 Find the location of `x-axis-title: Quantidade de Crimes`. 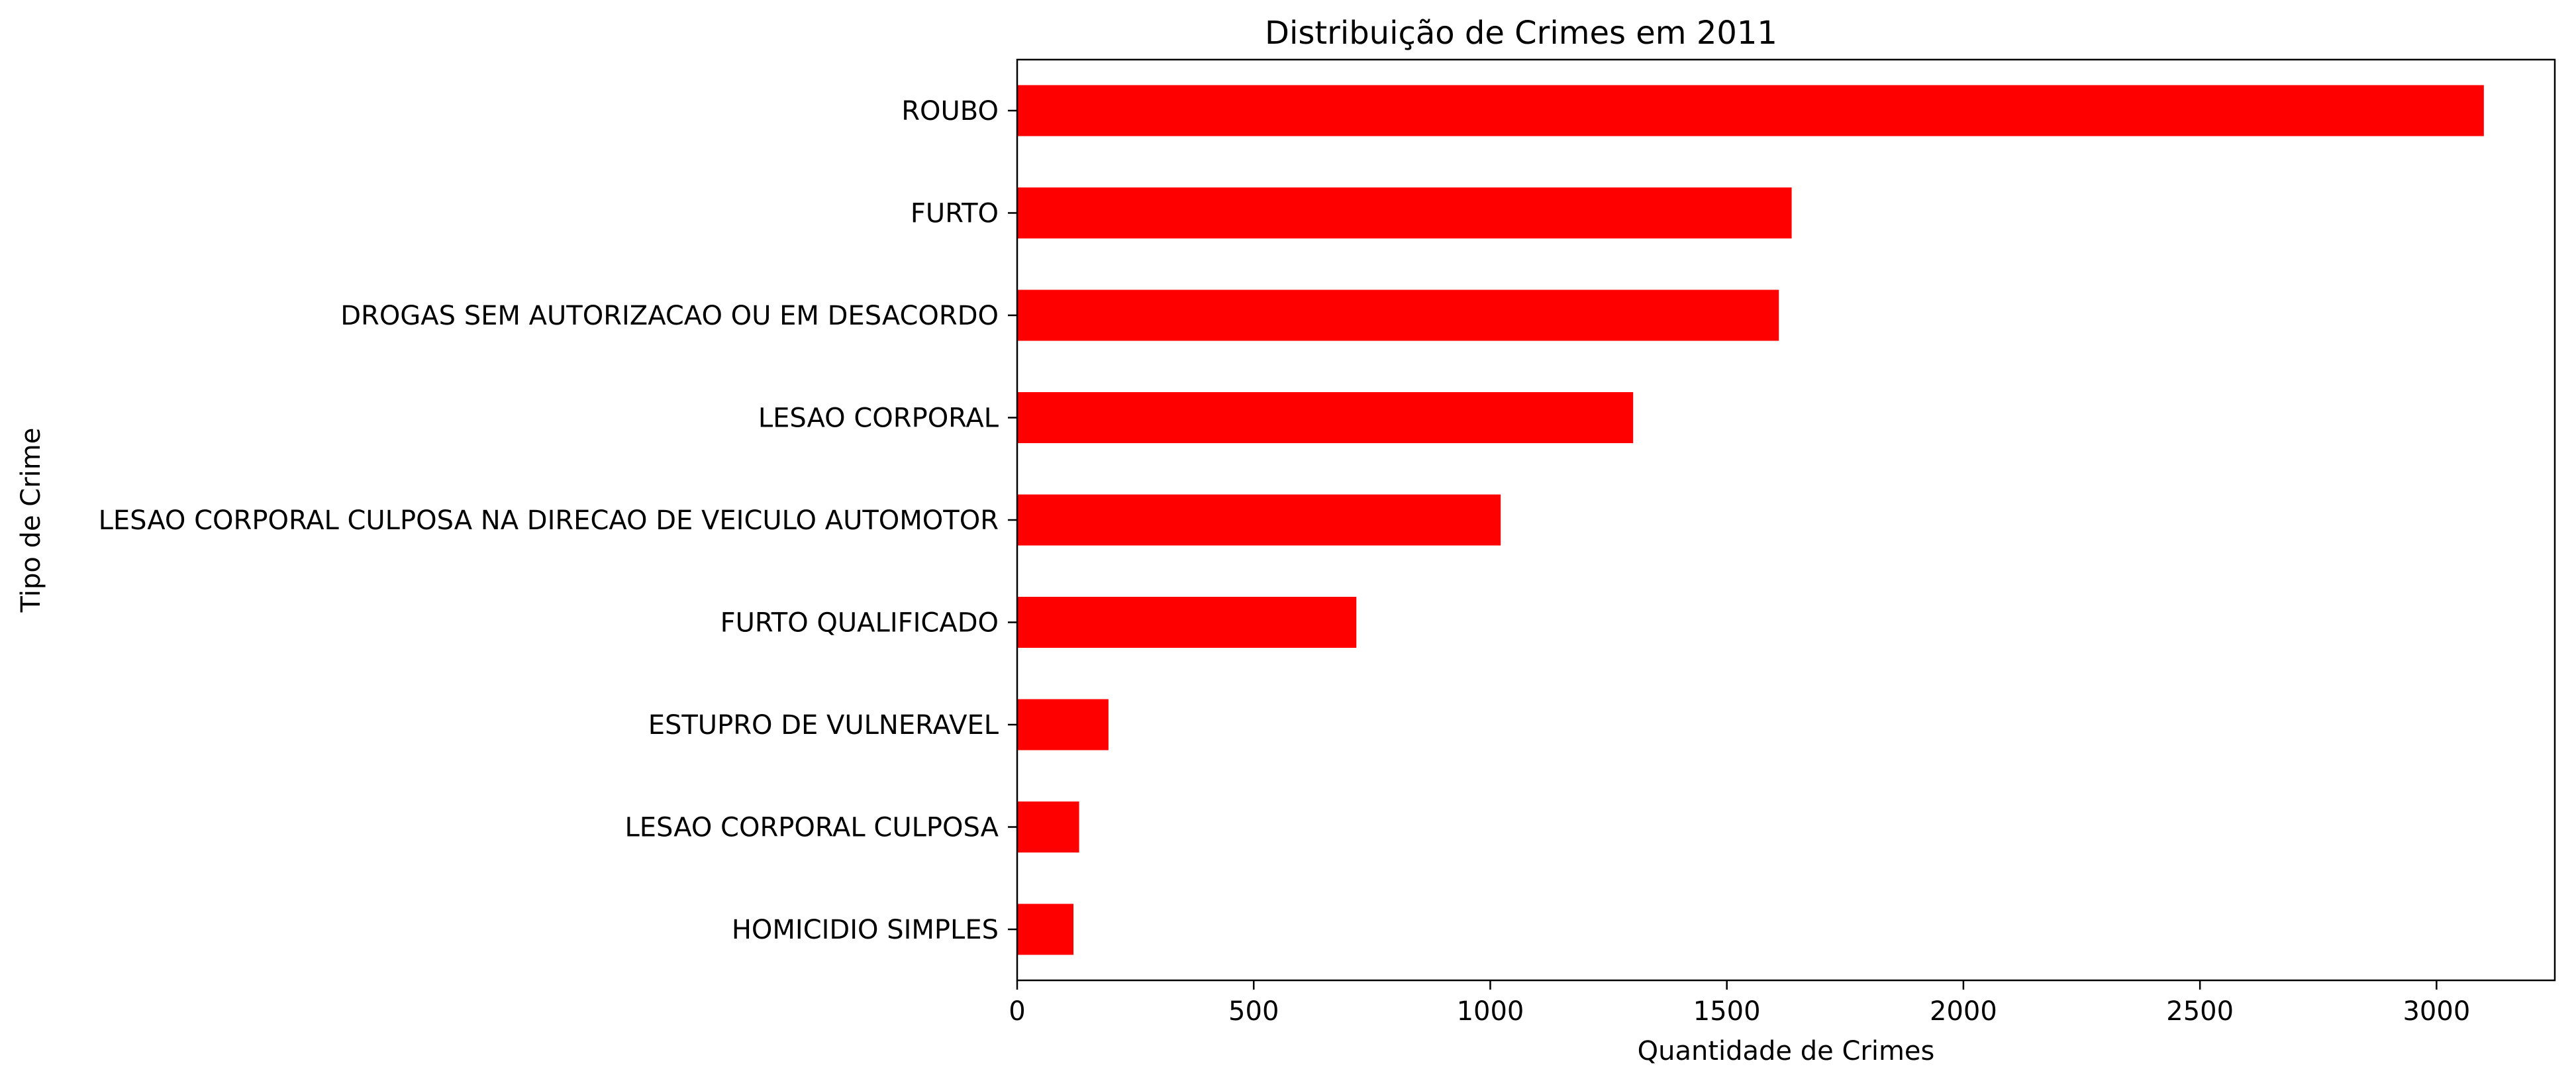

x-axis-title: Quantidade de Crimes is located at coordinates (1786, 1051).